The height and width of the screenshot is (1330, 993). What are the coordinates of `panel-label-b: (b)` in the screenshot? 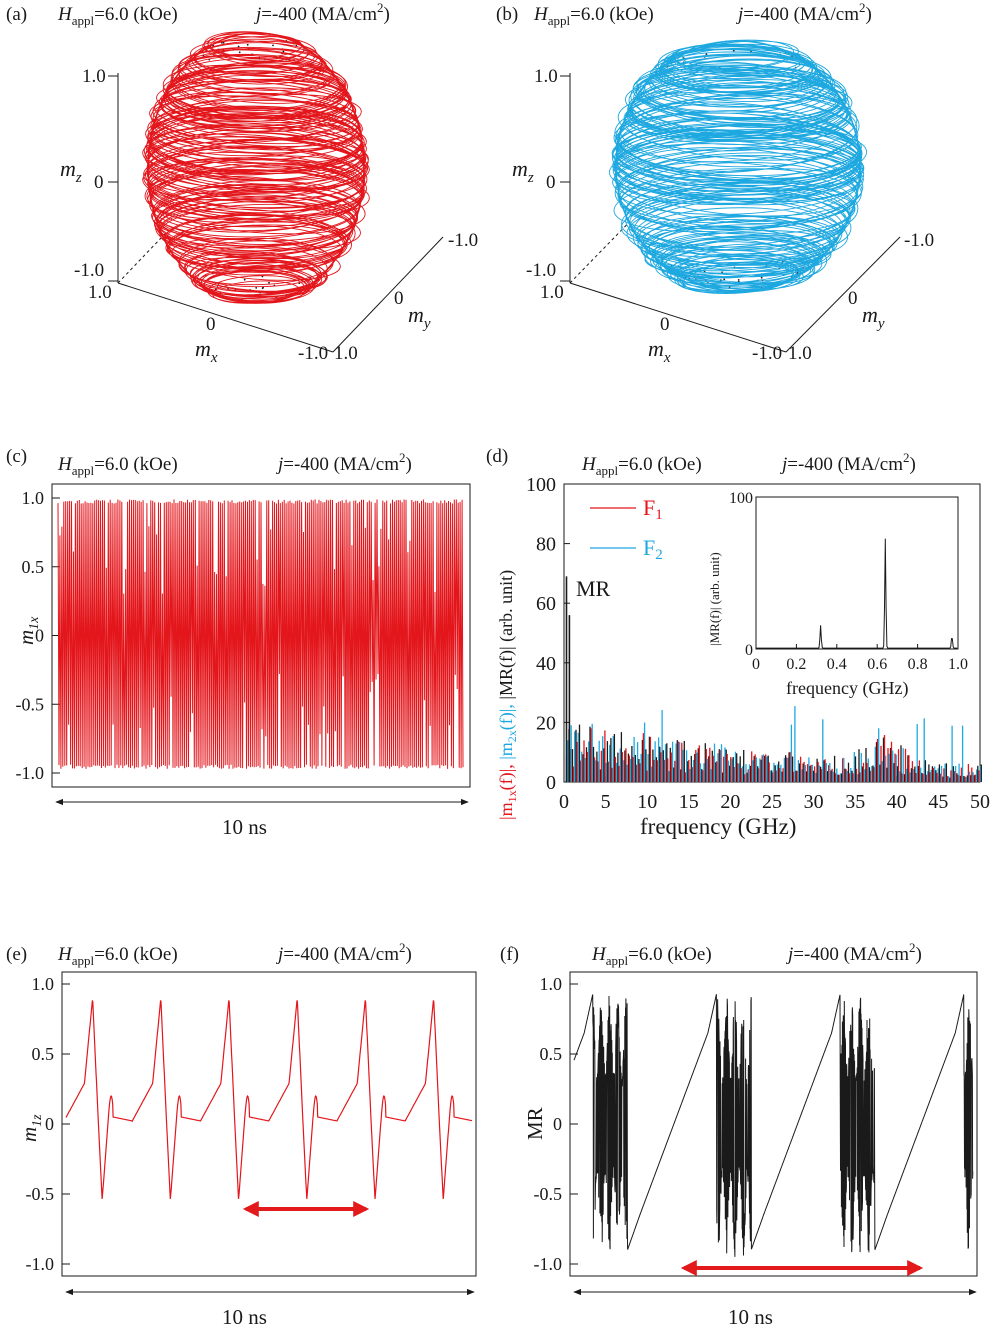 It's located at (507, 14).